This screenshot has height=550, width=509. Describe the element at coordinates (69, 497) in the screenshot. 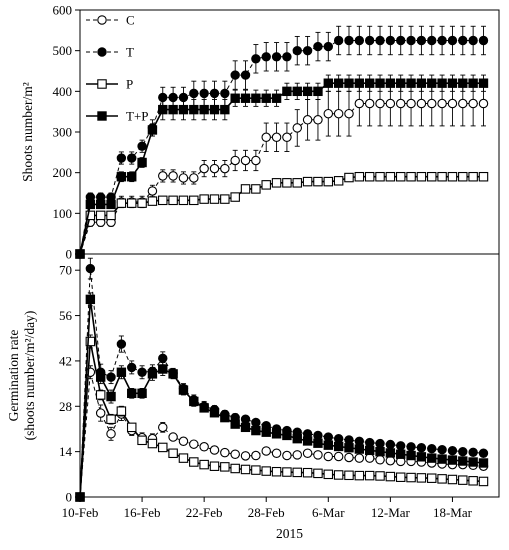

I see `y-tick-label: 0` at that location.